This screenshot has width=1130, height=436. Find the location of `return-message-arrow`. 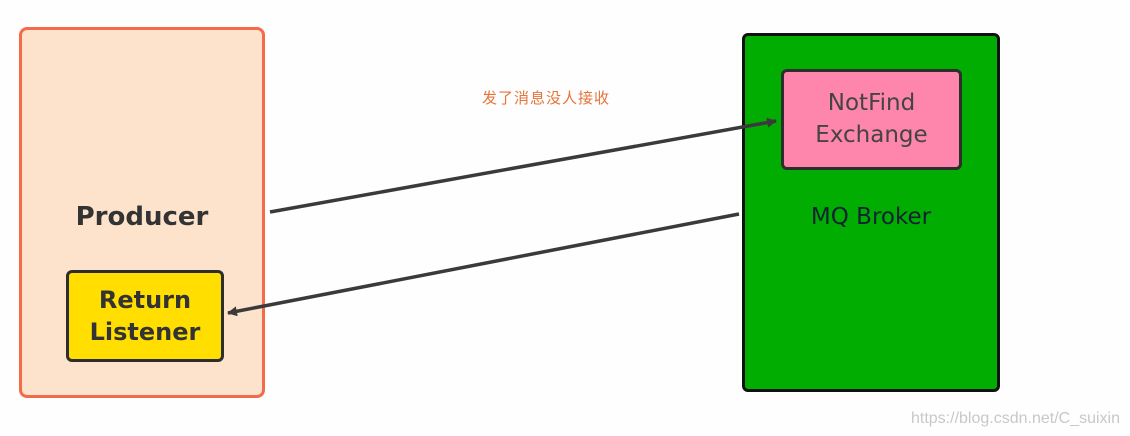

return-message-arrow is located at coordinates (483, 264).